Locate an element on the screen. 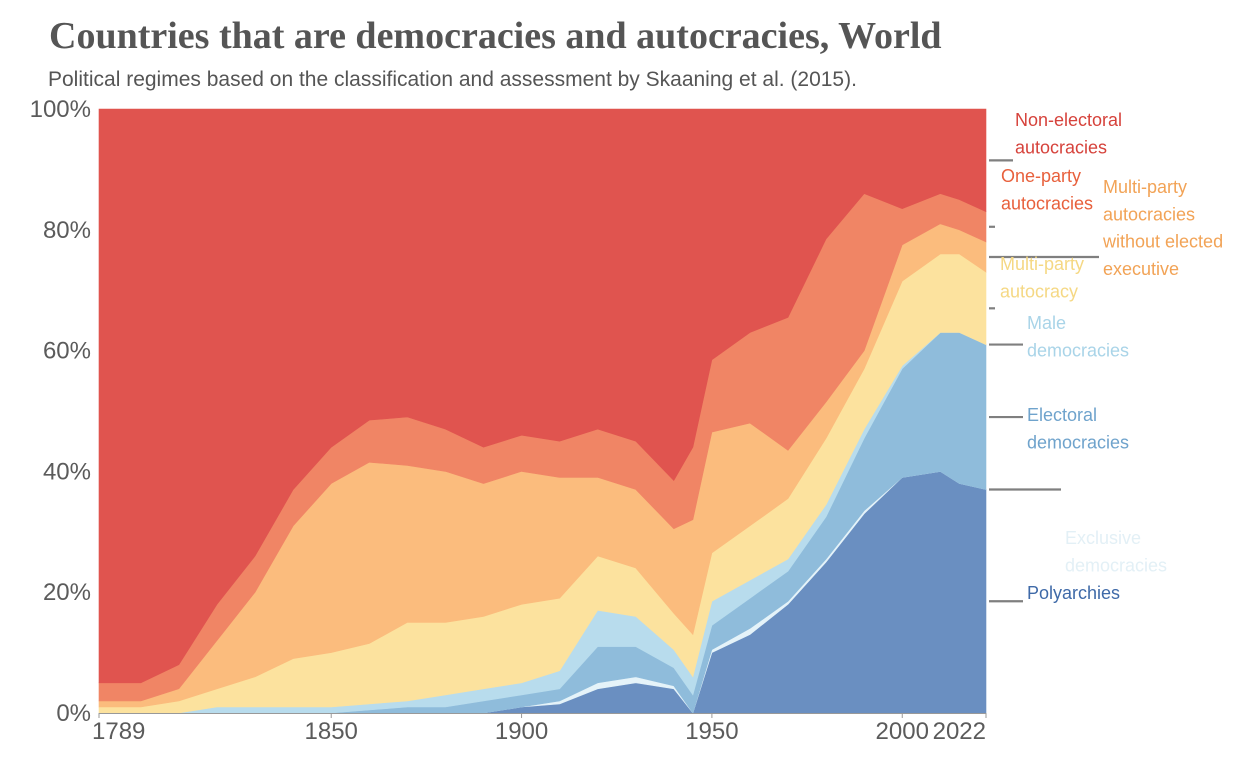 This screenshot has width=1248, height=768. x-axis: 1789 1850 1900 1950 2000 2022 is located at coordinates (539, 729).